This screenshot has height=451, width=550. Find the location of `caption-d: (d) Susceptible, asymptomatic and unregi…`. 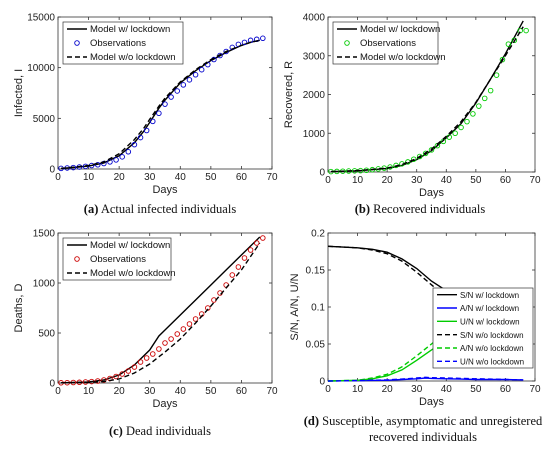

caption-d: (d) Susceptible, asymptomatic and unregi… is located at coordinates (423, 429).